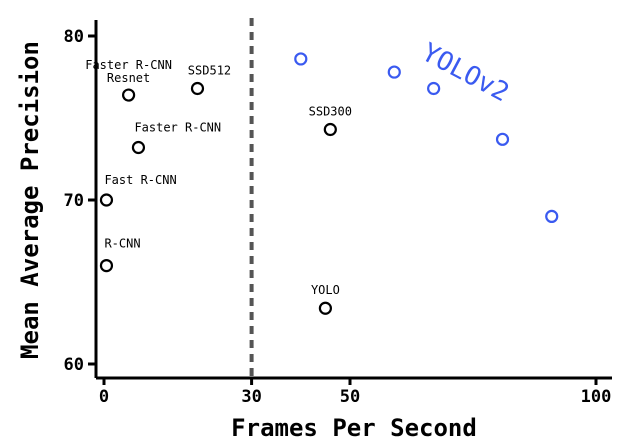 This screenshot has width=634, height=448. Describe the element at coordinates (465, 73) in the screenshot. I see `series-label-yolov2: YOLOv2` at that location.